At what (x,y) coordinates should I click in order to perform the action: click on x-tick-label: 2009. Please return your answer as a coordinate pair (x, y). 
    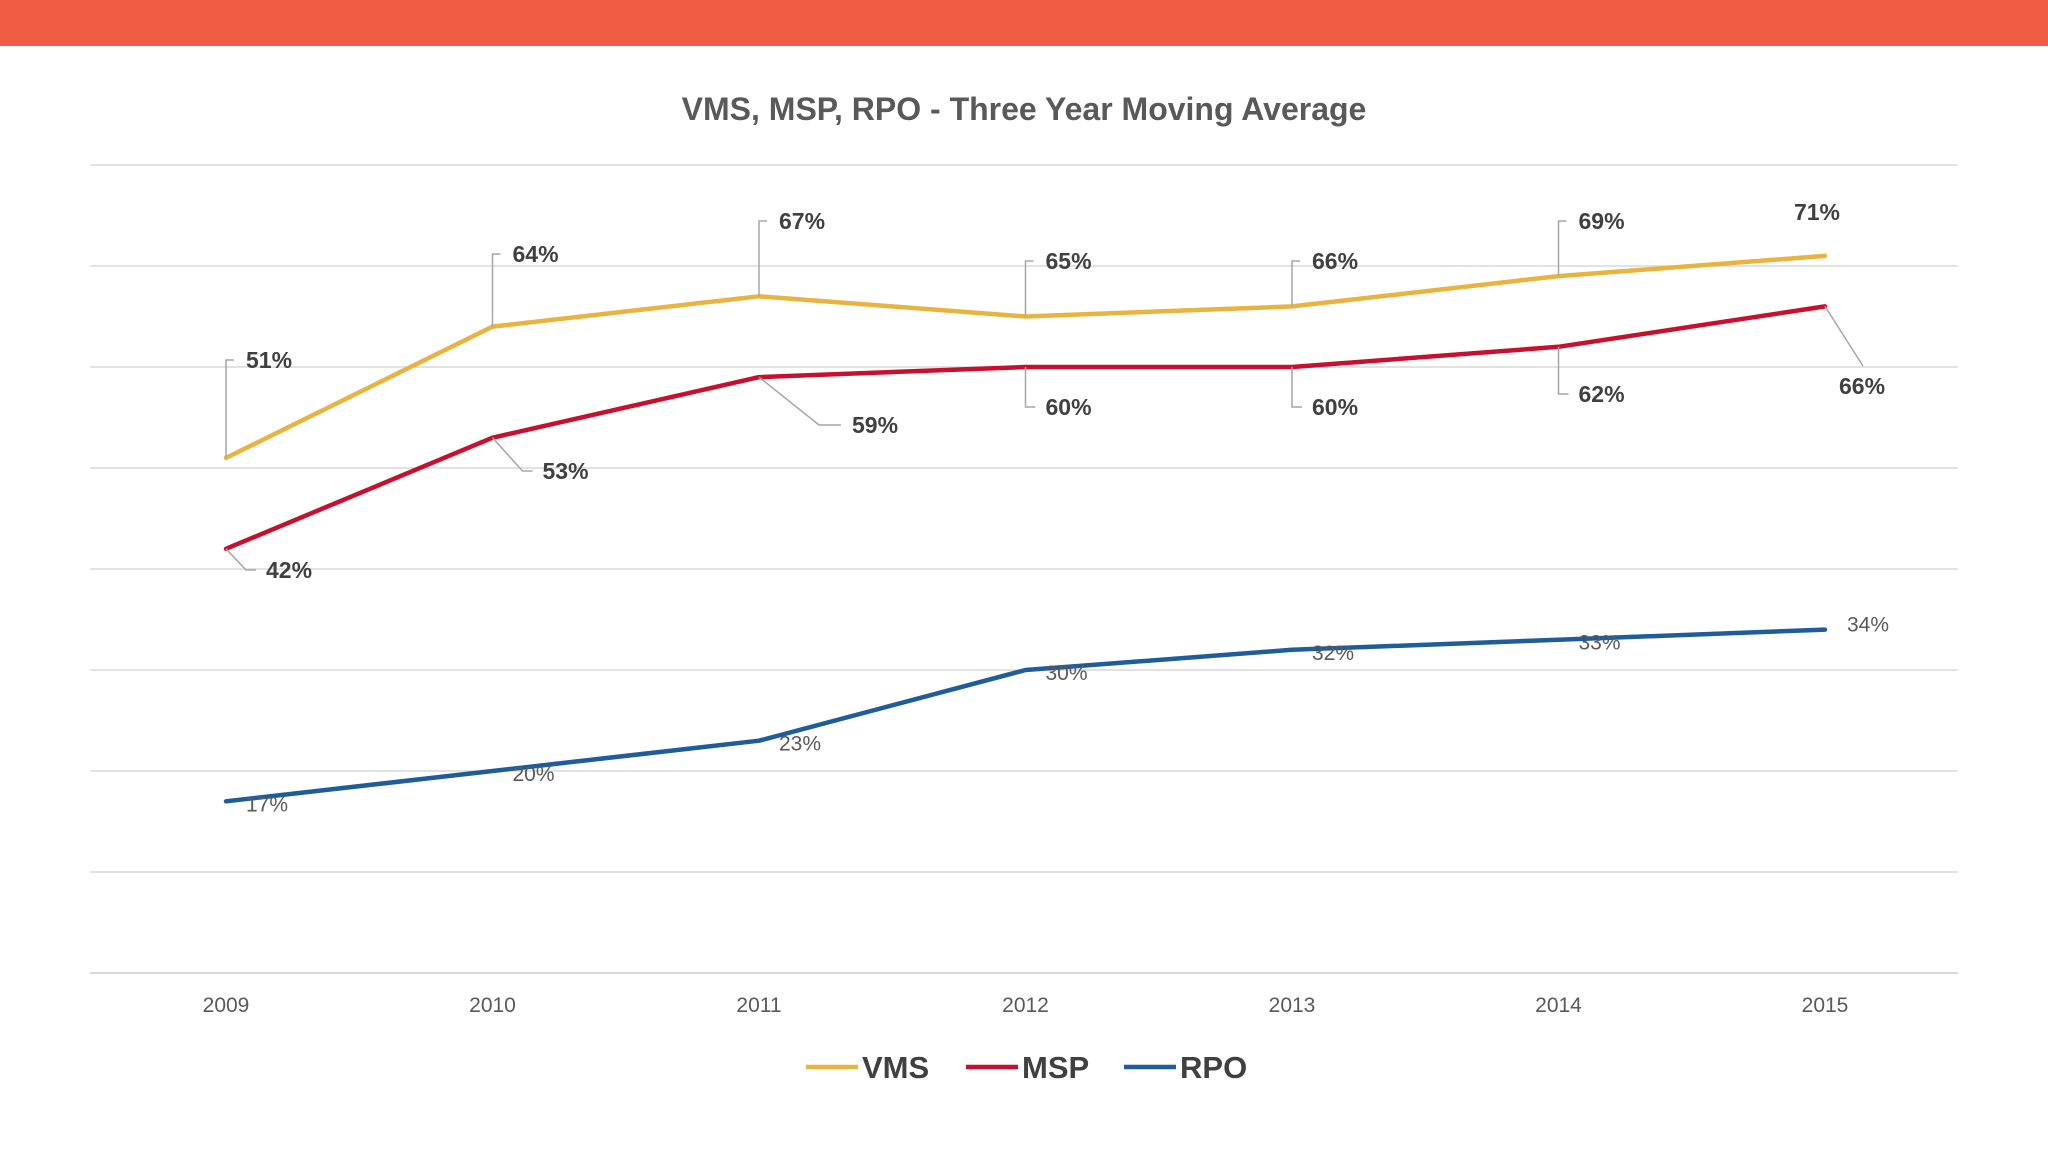
    Looking at the image, I should click on (226, 1005).